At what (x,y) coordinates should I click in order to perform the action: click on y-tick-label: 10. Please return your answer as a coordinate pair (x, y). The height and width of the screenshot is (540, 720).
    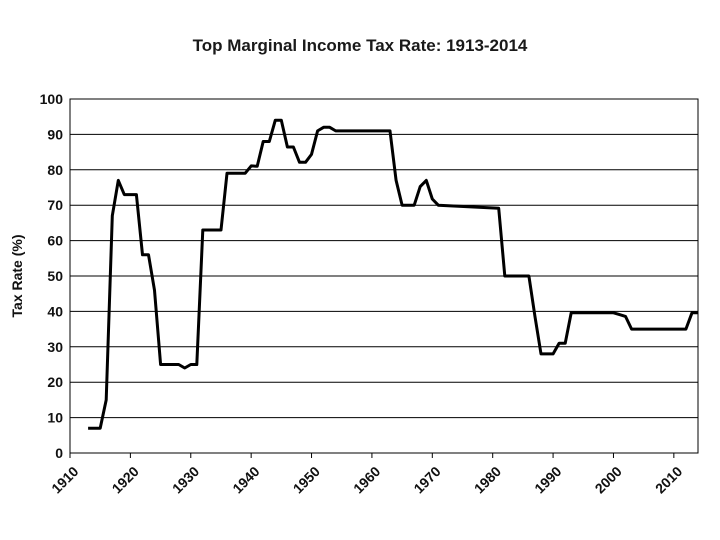
    Looking at the image, I should click on (55, 418).